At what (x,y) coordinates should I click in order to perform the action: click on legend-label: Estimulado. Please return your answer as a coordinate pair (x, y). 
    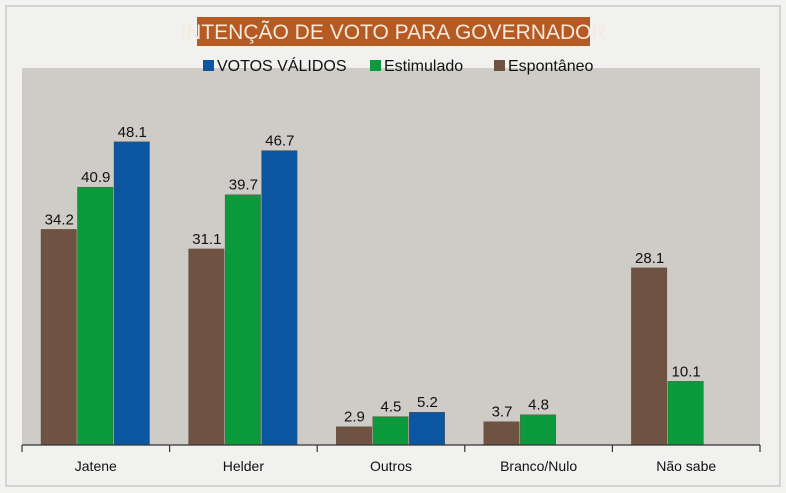
    Looking at the image, I should click on (423, 66).